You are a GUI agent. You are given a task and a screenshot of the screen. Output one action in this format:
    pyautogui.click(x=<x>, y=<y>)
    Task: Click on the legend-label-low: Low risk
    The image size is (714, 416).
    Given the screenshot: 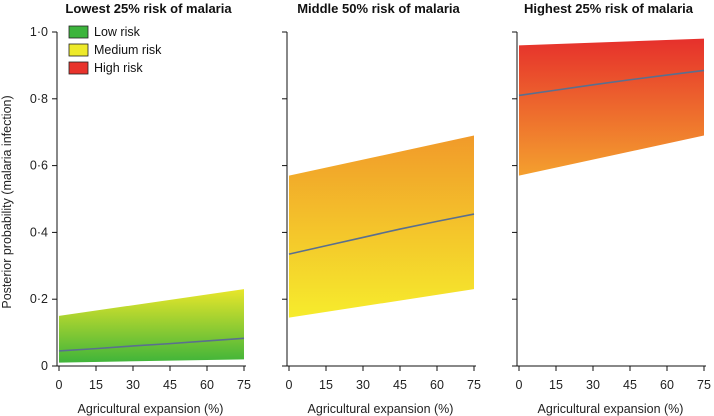 What is the action you would take?
    pyautogui.click(x=117, y=32)
    